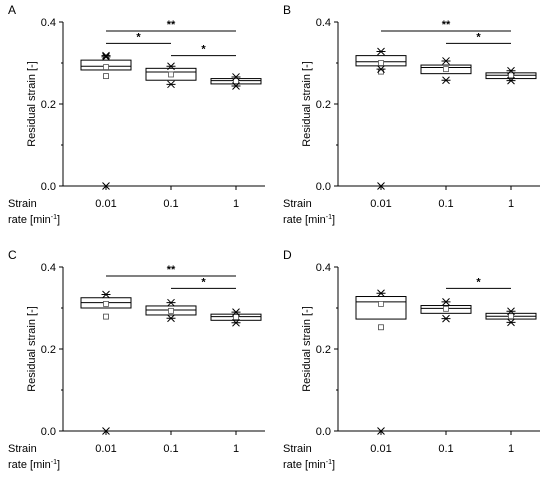  Describe the element at coordinates (12, 255) in the screenshot. I see `panel-label: C` at that location.